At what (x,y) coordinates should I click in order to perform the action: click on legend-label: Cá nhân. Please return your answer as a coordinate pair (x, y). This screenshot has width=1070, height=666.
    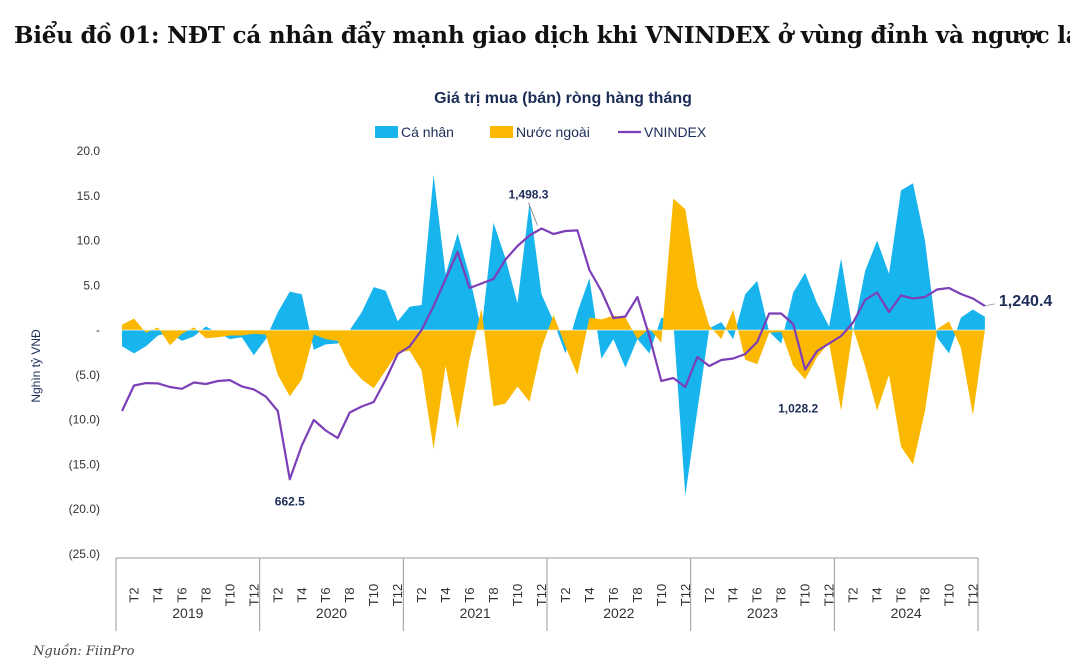
    Looking at the image, I should click on (427, 132).